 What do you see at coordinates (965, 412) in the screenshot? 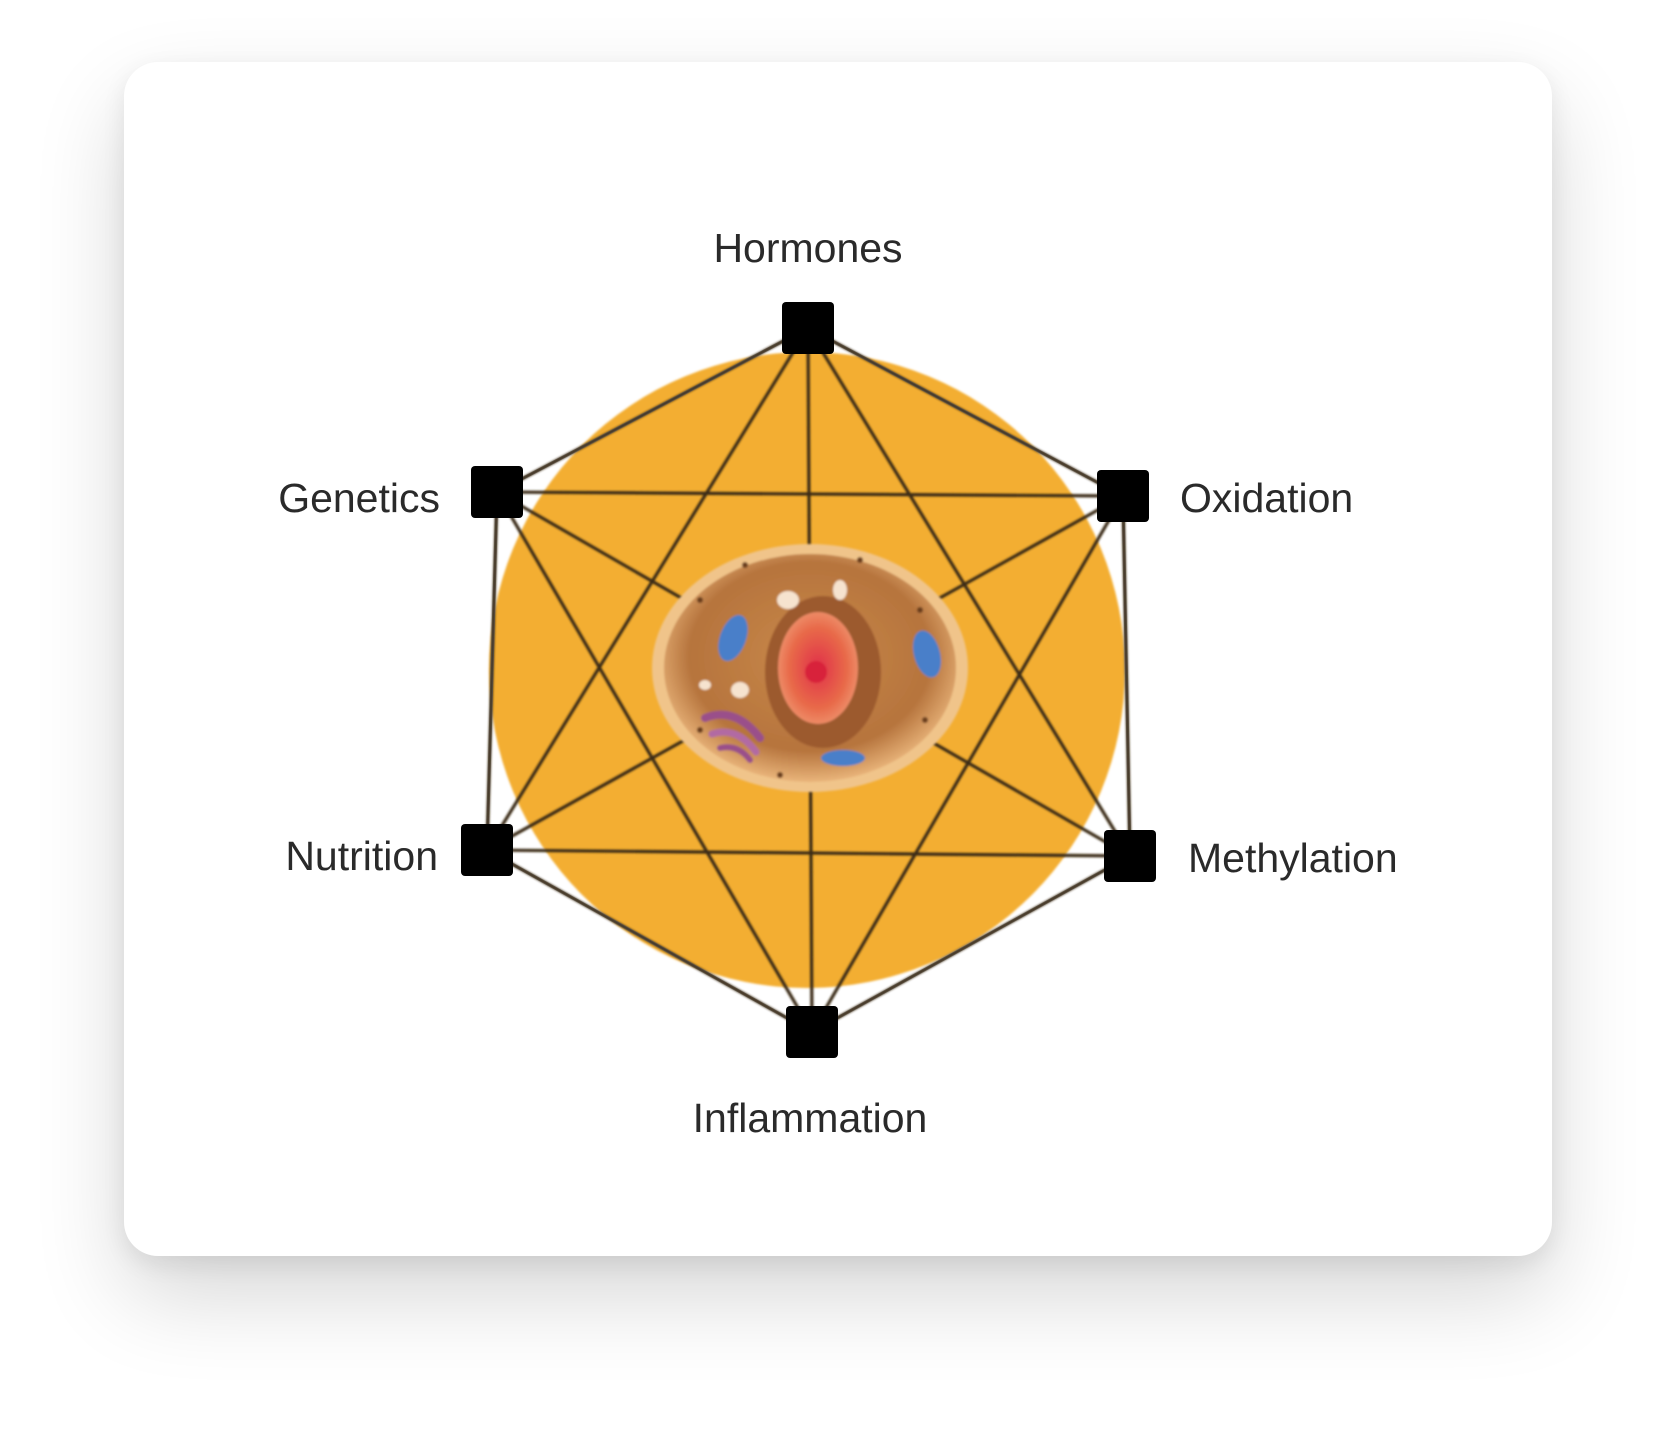
I see `connection-hormones-oxidation` at bounding box center [965, 412].